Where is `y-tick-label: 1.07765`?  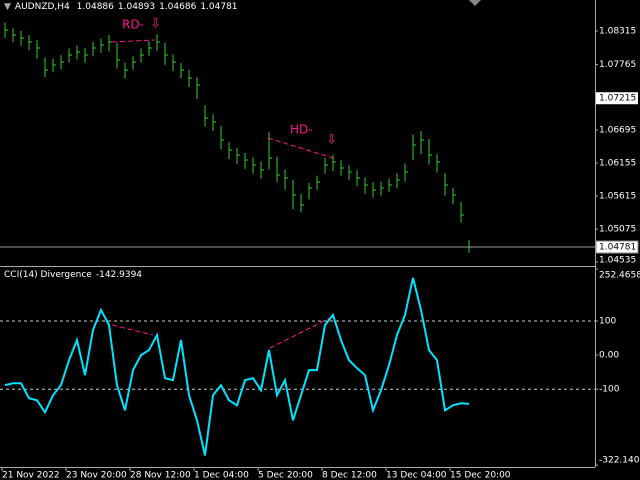 y-tick-label: 1.07765 is located at coordinates (617, 65).